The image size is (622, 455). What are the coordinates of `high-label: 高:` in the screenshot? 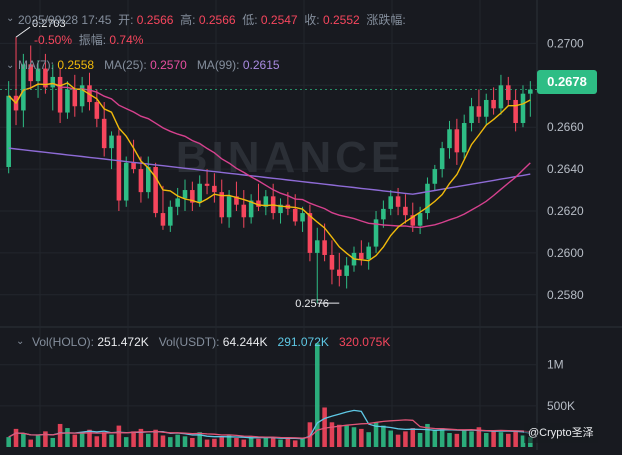 It's located at (188, 20).